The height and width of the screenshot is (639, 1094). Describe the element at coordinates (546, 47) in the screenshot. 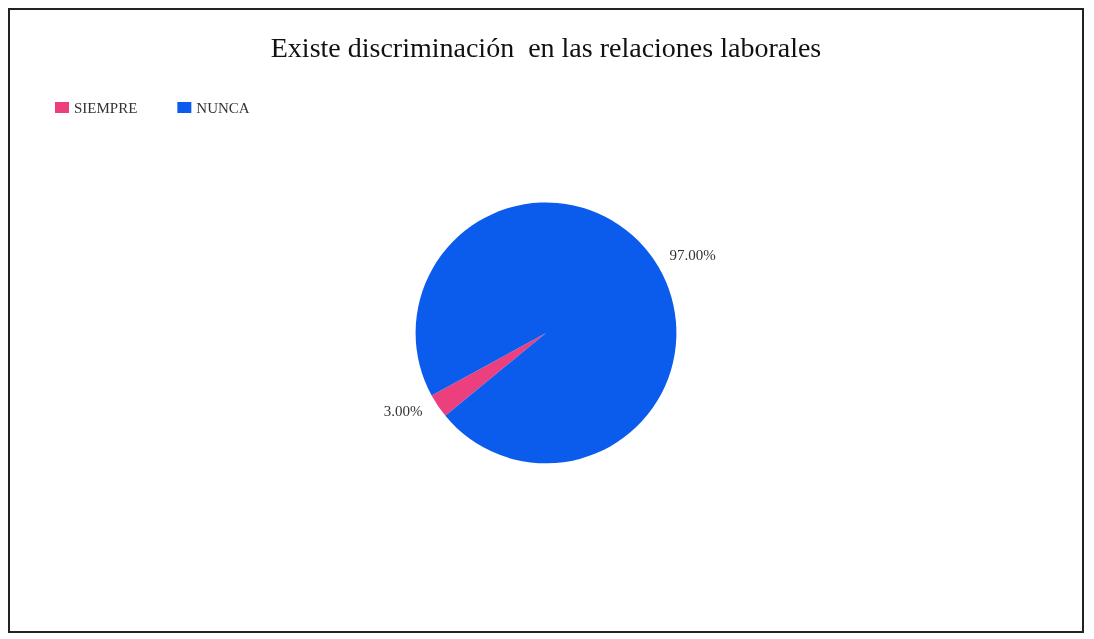

I see `chart-title: Existe discriminación en las relaciones laborales` at that location.